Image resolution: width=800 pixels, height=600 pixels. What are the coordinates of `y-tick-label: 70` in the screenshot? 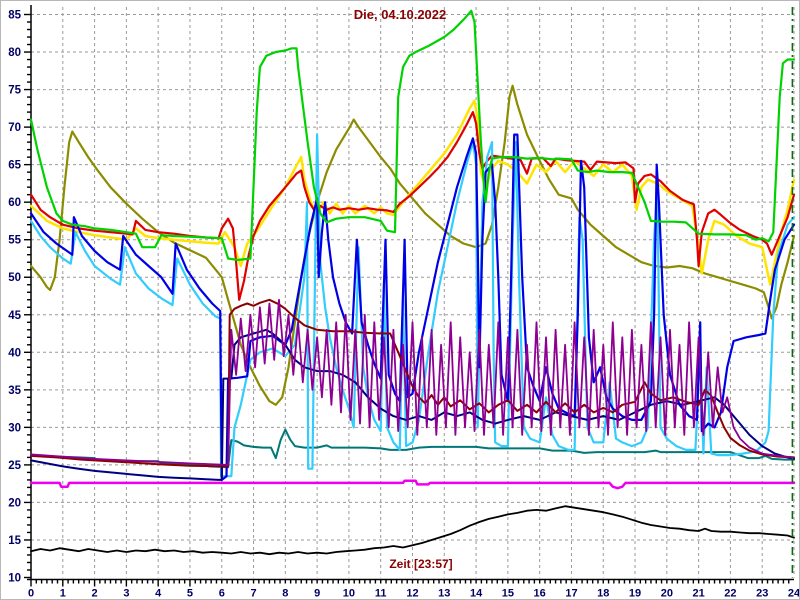 It's located at (14, 128).